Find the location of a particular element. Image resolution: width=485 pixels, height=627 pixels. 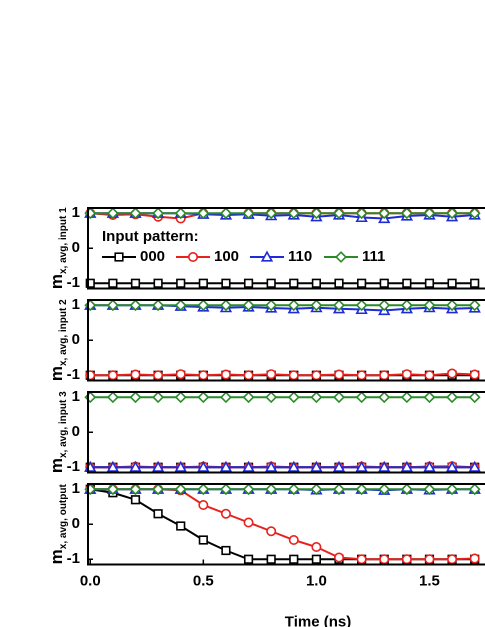

y-label-sub: x, avg, input 3 is located at coordinates (63, 424).